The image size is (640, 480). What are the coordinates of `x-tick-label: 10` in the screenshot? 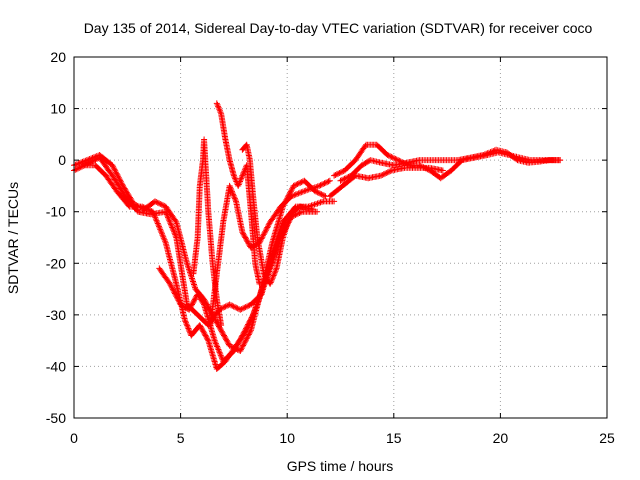 It's located at (287, 438).